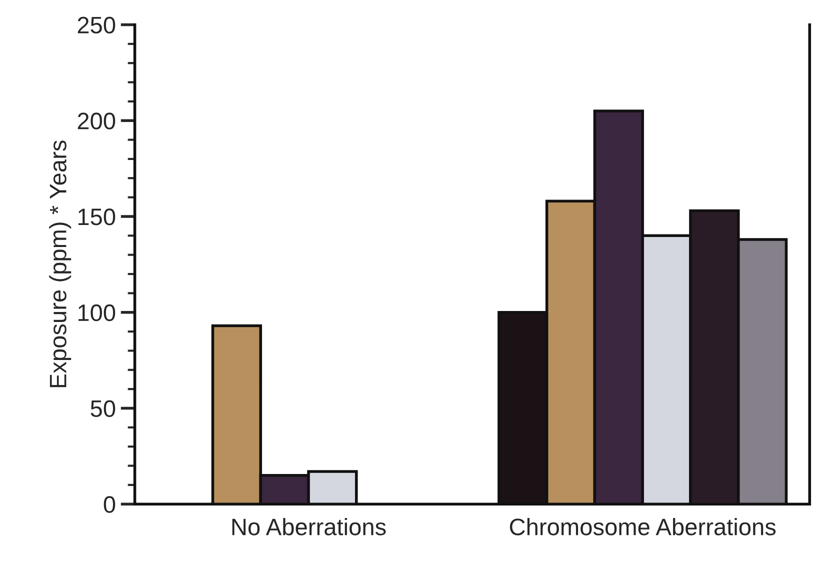 This screenshot has height=562, width=827. I want to click on y-tick-label: 50, so click(103, 409).